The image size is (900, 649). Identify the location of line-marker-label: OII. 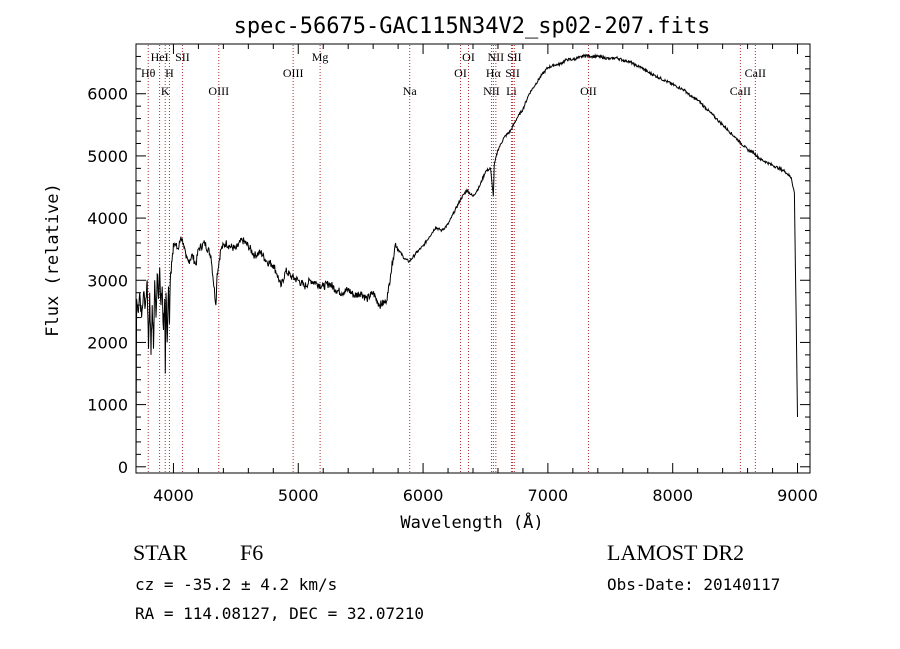
(588, 91).